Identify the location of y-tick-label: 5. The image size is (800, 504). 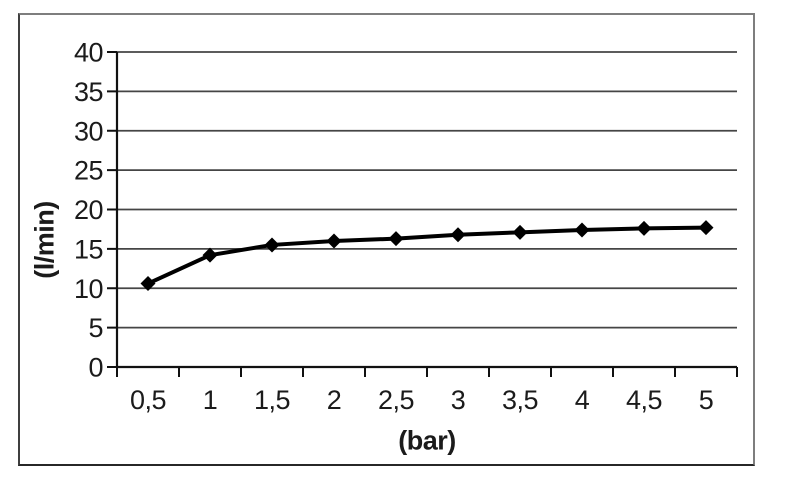
(95, 328).